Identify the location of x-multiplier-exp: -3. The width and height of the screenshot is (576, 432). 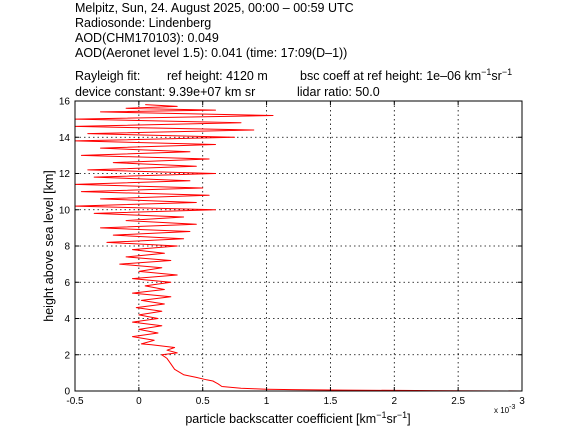
(512, 407).